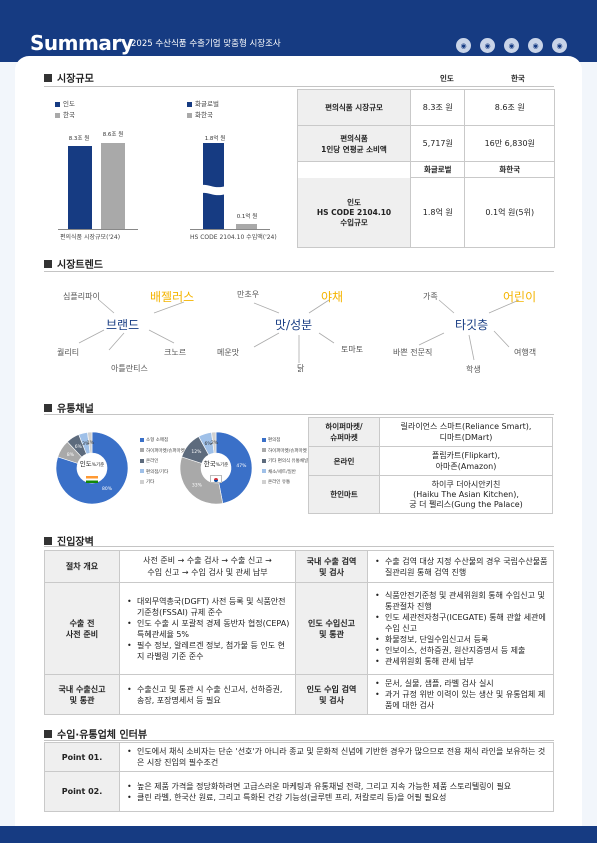  I want to click on col-header-global: 화글로벌, so click(437, 169).